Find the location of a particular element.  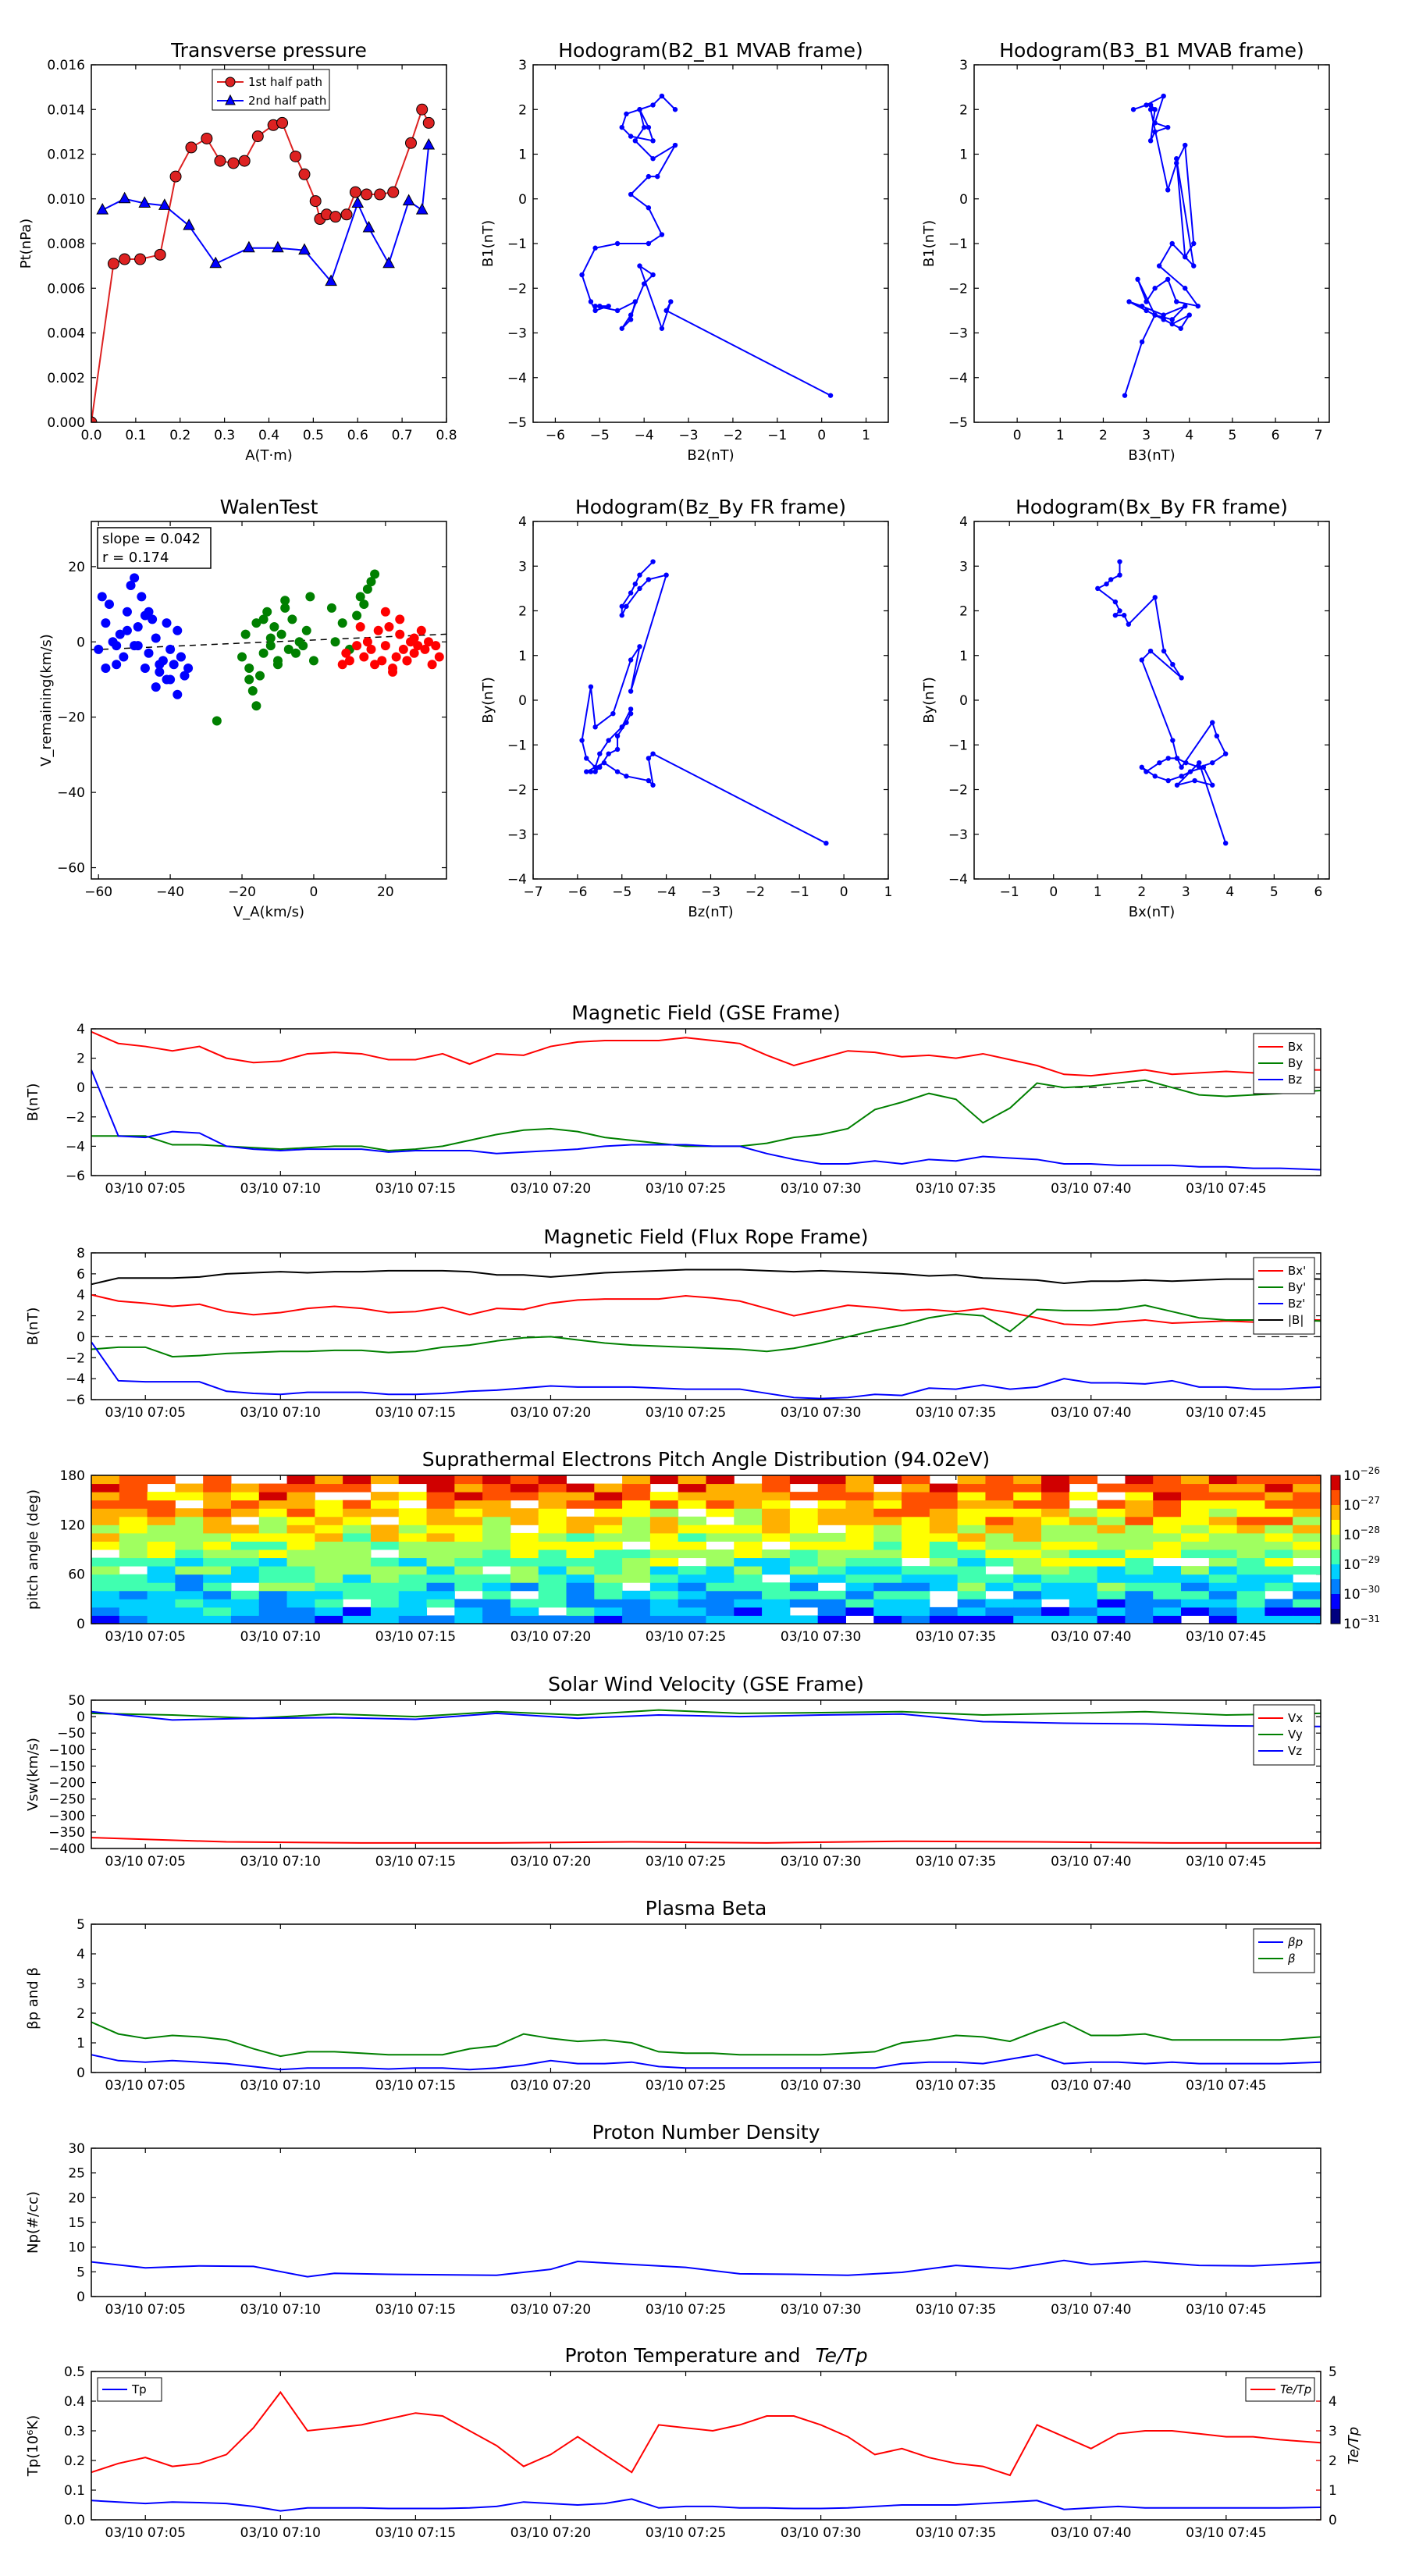

y-tick-label: 1 is located at coordinates (963, 656).